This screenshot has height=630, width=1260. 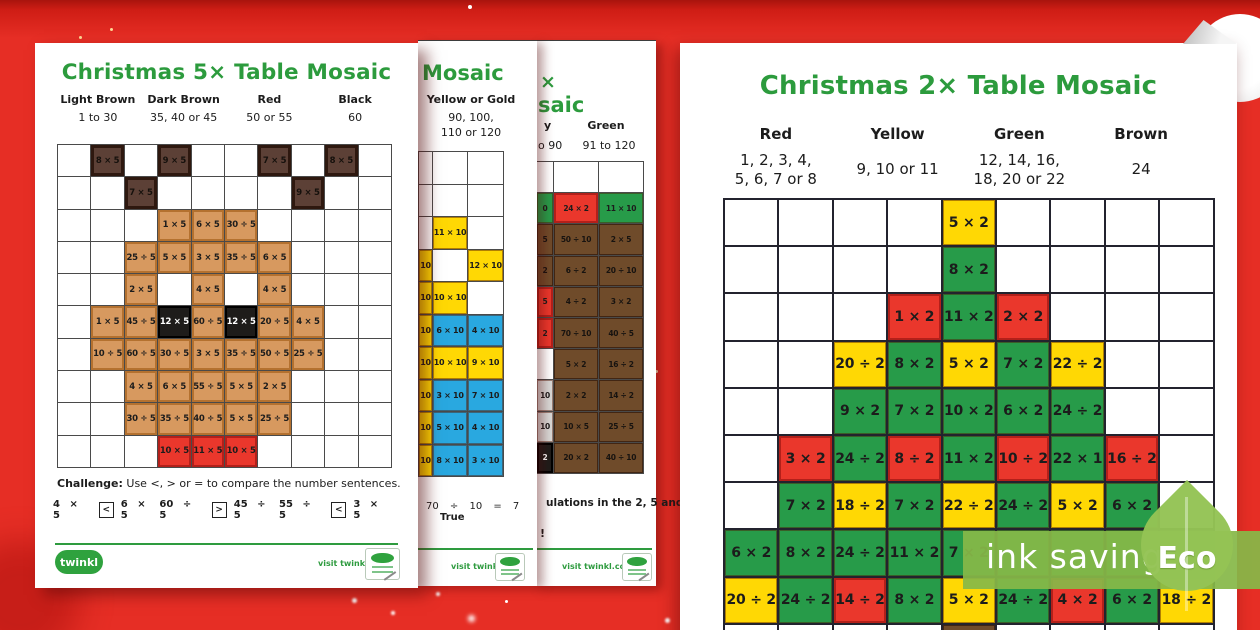 What do you see at coordinates (545, 302) in the screenshot?
I see `mosaic-cell: 5` at bounding box center [545, 302].